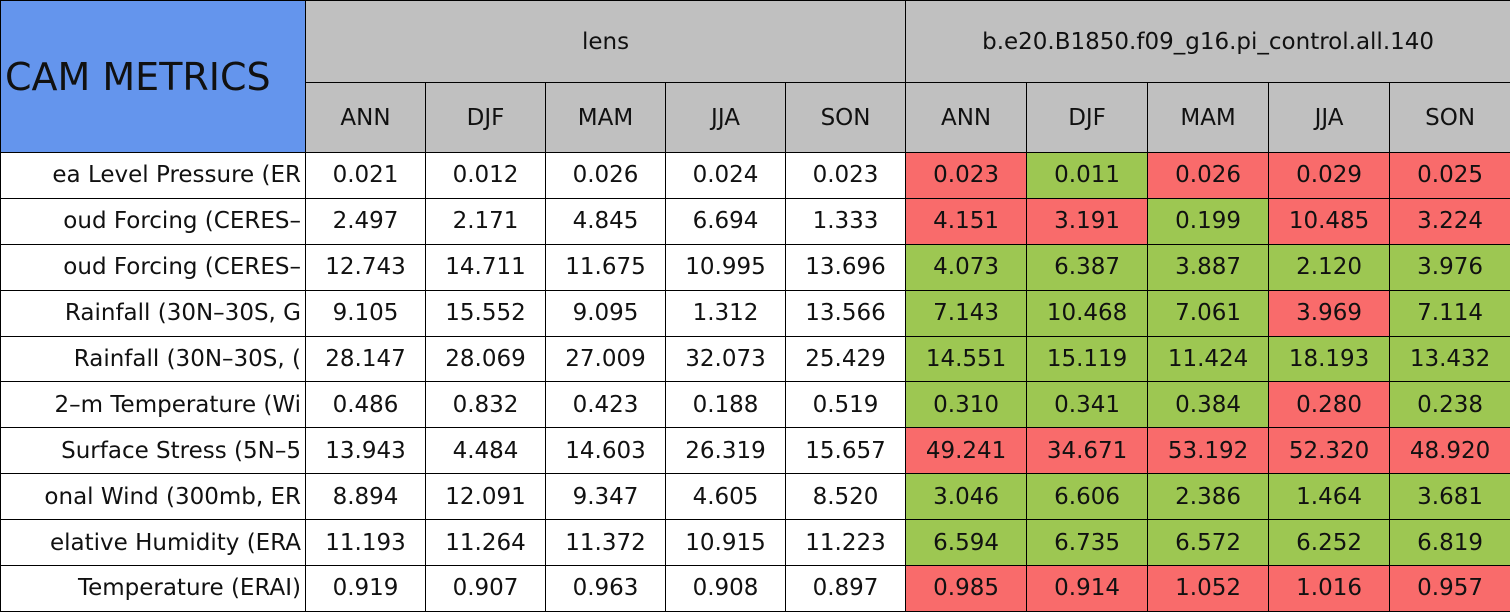 Image resolution: width=1510 pixels, height=612 pixels. What do you see at coordinates (606, 497) in the screenshot?
I see `lens-value: 9.347` at bounding box center [606, 497].